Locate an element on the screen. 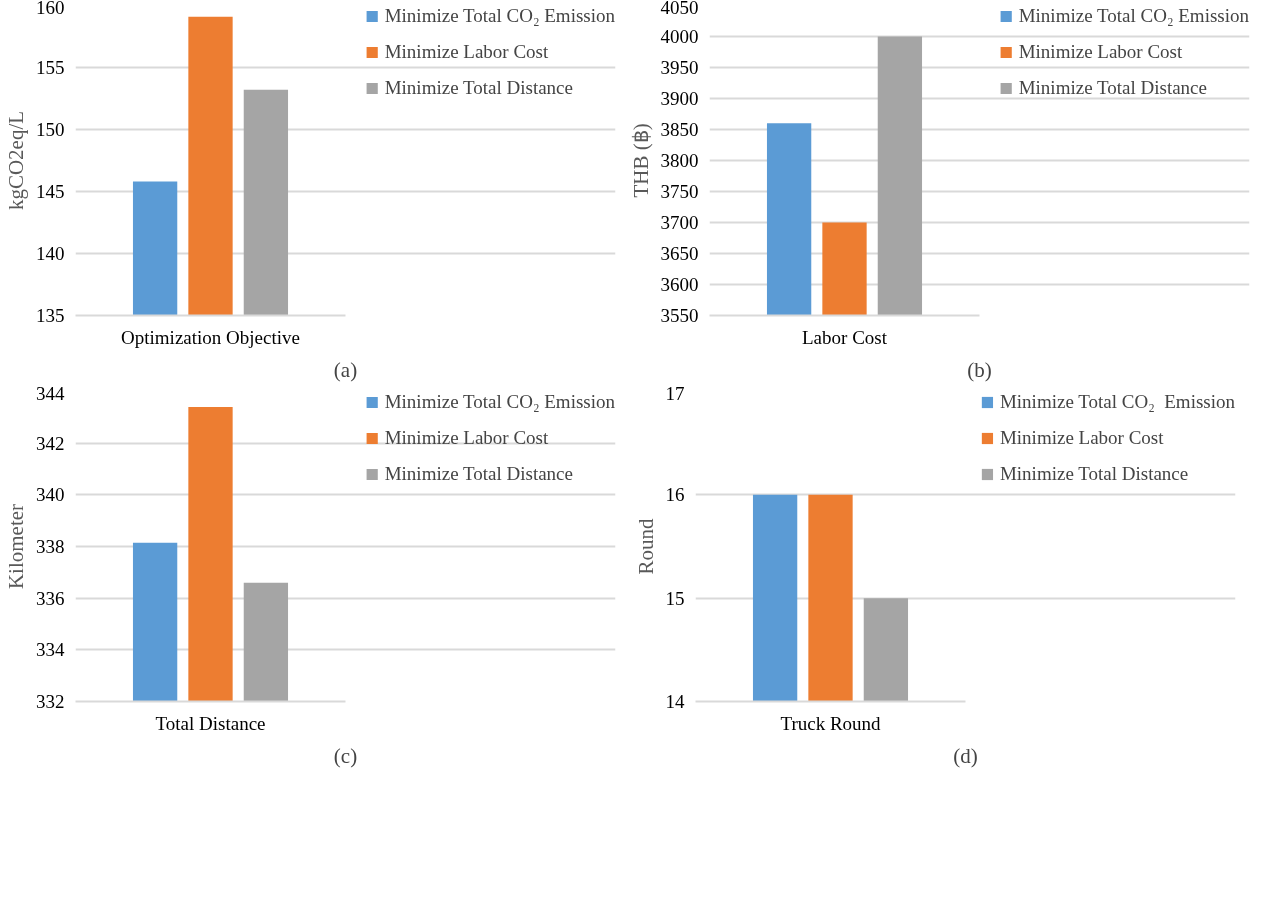 The height and width of the screenshot is (917, 1282). y-tick-label: 332 is located at coordinates (50, 701).